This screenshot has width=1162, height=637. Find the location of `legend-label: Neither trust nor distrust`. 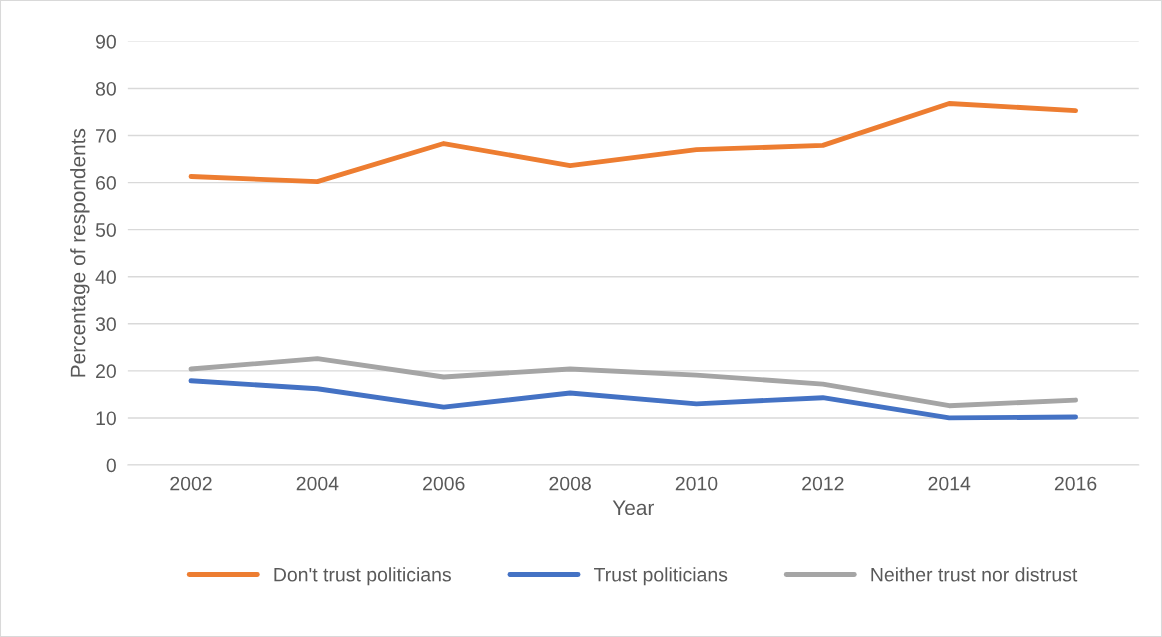

legend-label: Neither trust nor distrust is located at coordinates (974, 574).